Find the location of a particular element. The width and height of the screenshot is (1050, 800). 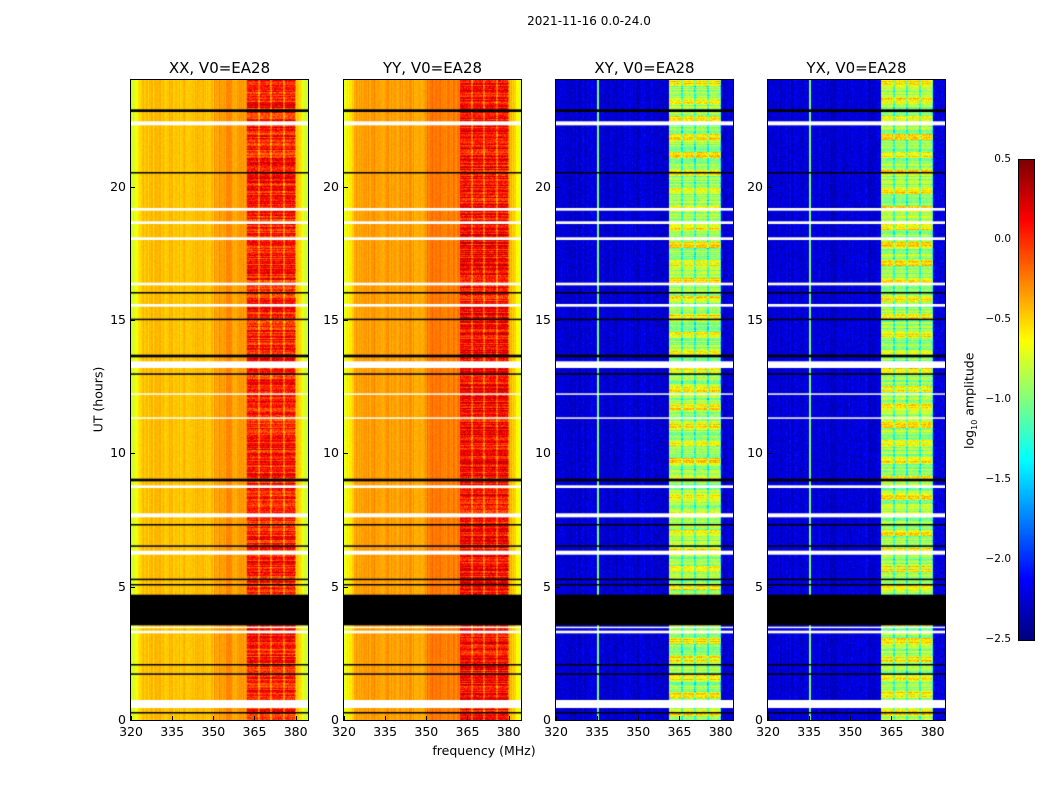

colorbar-label: log10 amplitude is located at coordinates (970, 401).